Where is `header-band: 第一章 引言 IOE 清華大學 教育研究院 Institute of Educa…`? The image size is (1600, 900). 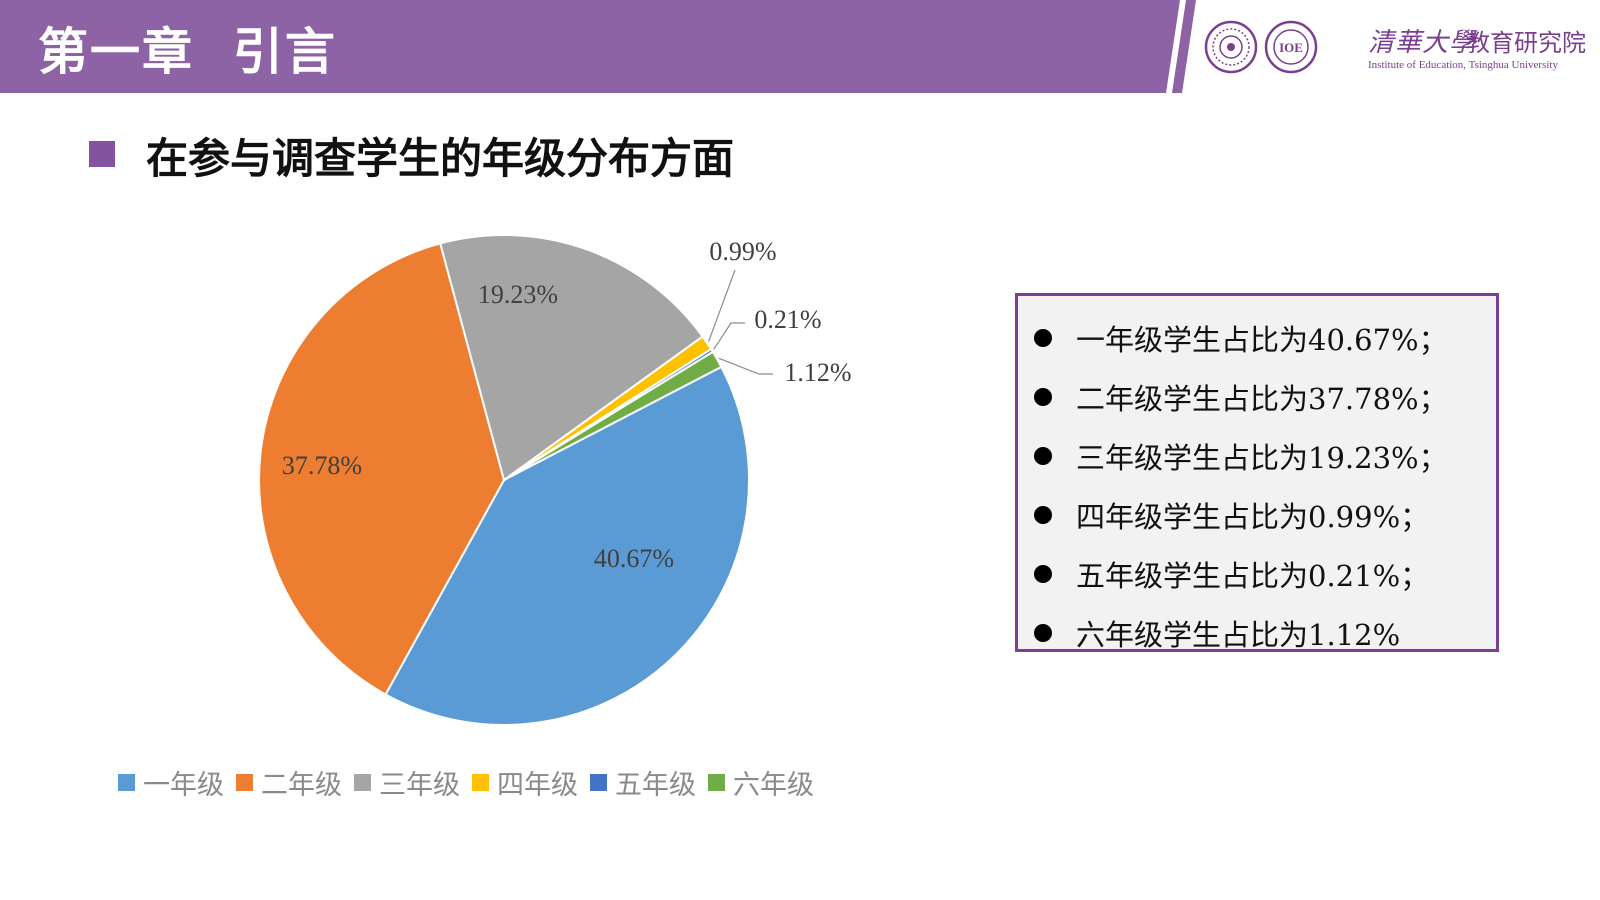 header-band: 第一章 引言 IOE 清華大學 教育研究院 Institute of Educa… is located at coordinates (800, 47).